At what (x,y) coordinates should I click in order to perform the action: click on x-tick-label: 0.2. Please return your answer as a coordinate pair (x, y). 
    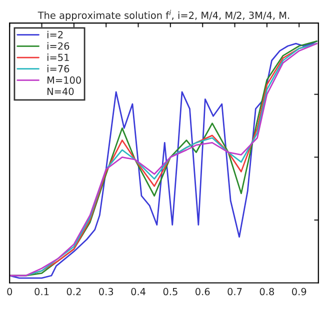
    Looking at the image, I should click on (73, 292).